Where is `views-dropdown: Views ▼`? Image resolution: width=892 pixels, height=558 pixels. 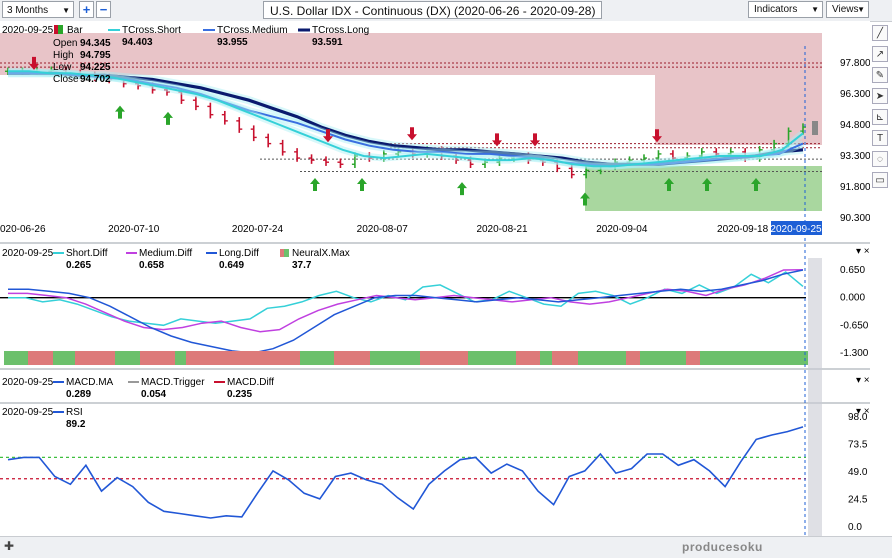 views-dropdown: Views ▼ is located at coordinates (847, 9).